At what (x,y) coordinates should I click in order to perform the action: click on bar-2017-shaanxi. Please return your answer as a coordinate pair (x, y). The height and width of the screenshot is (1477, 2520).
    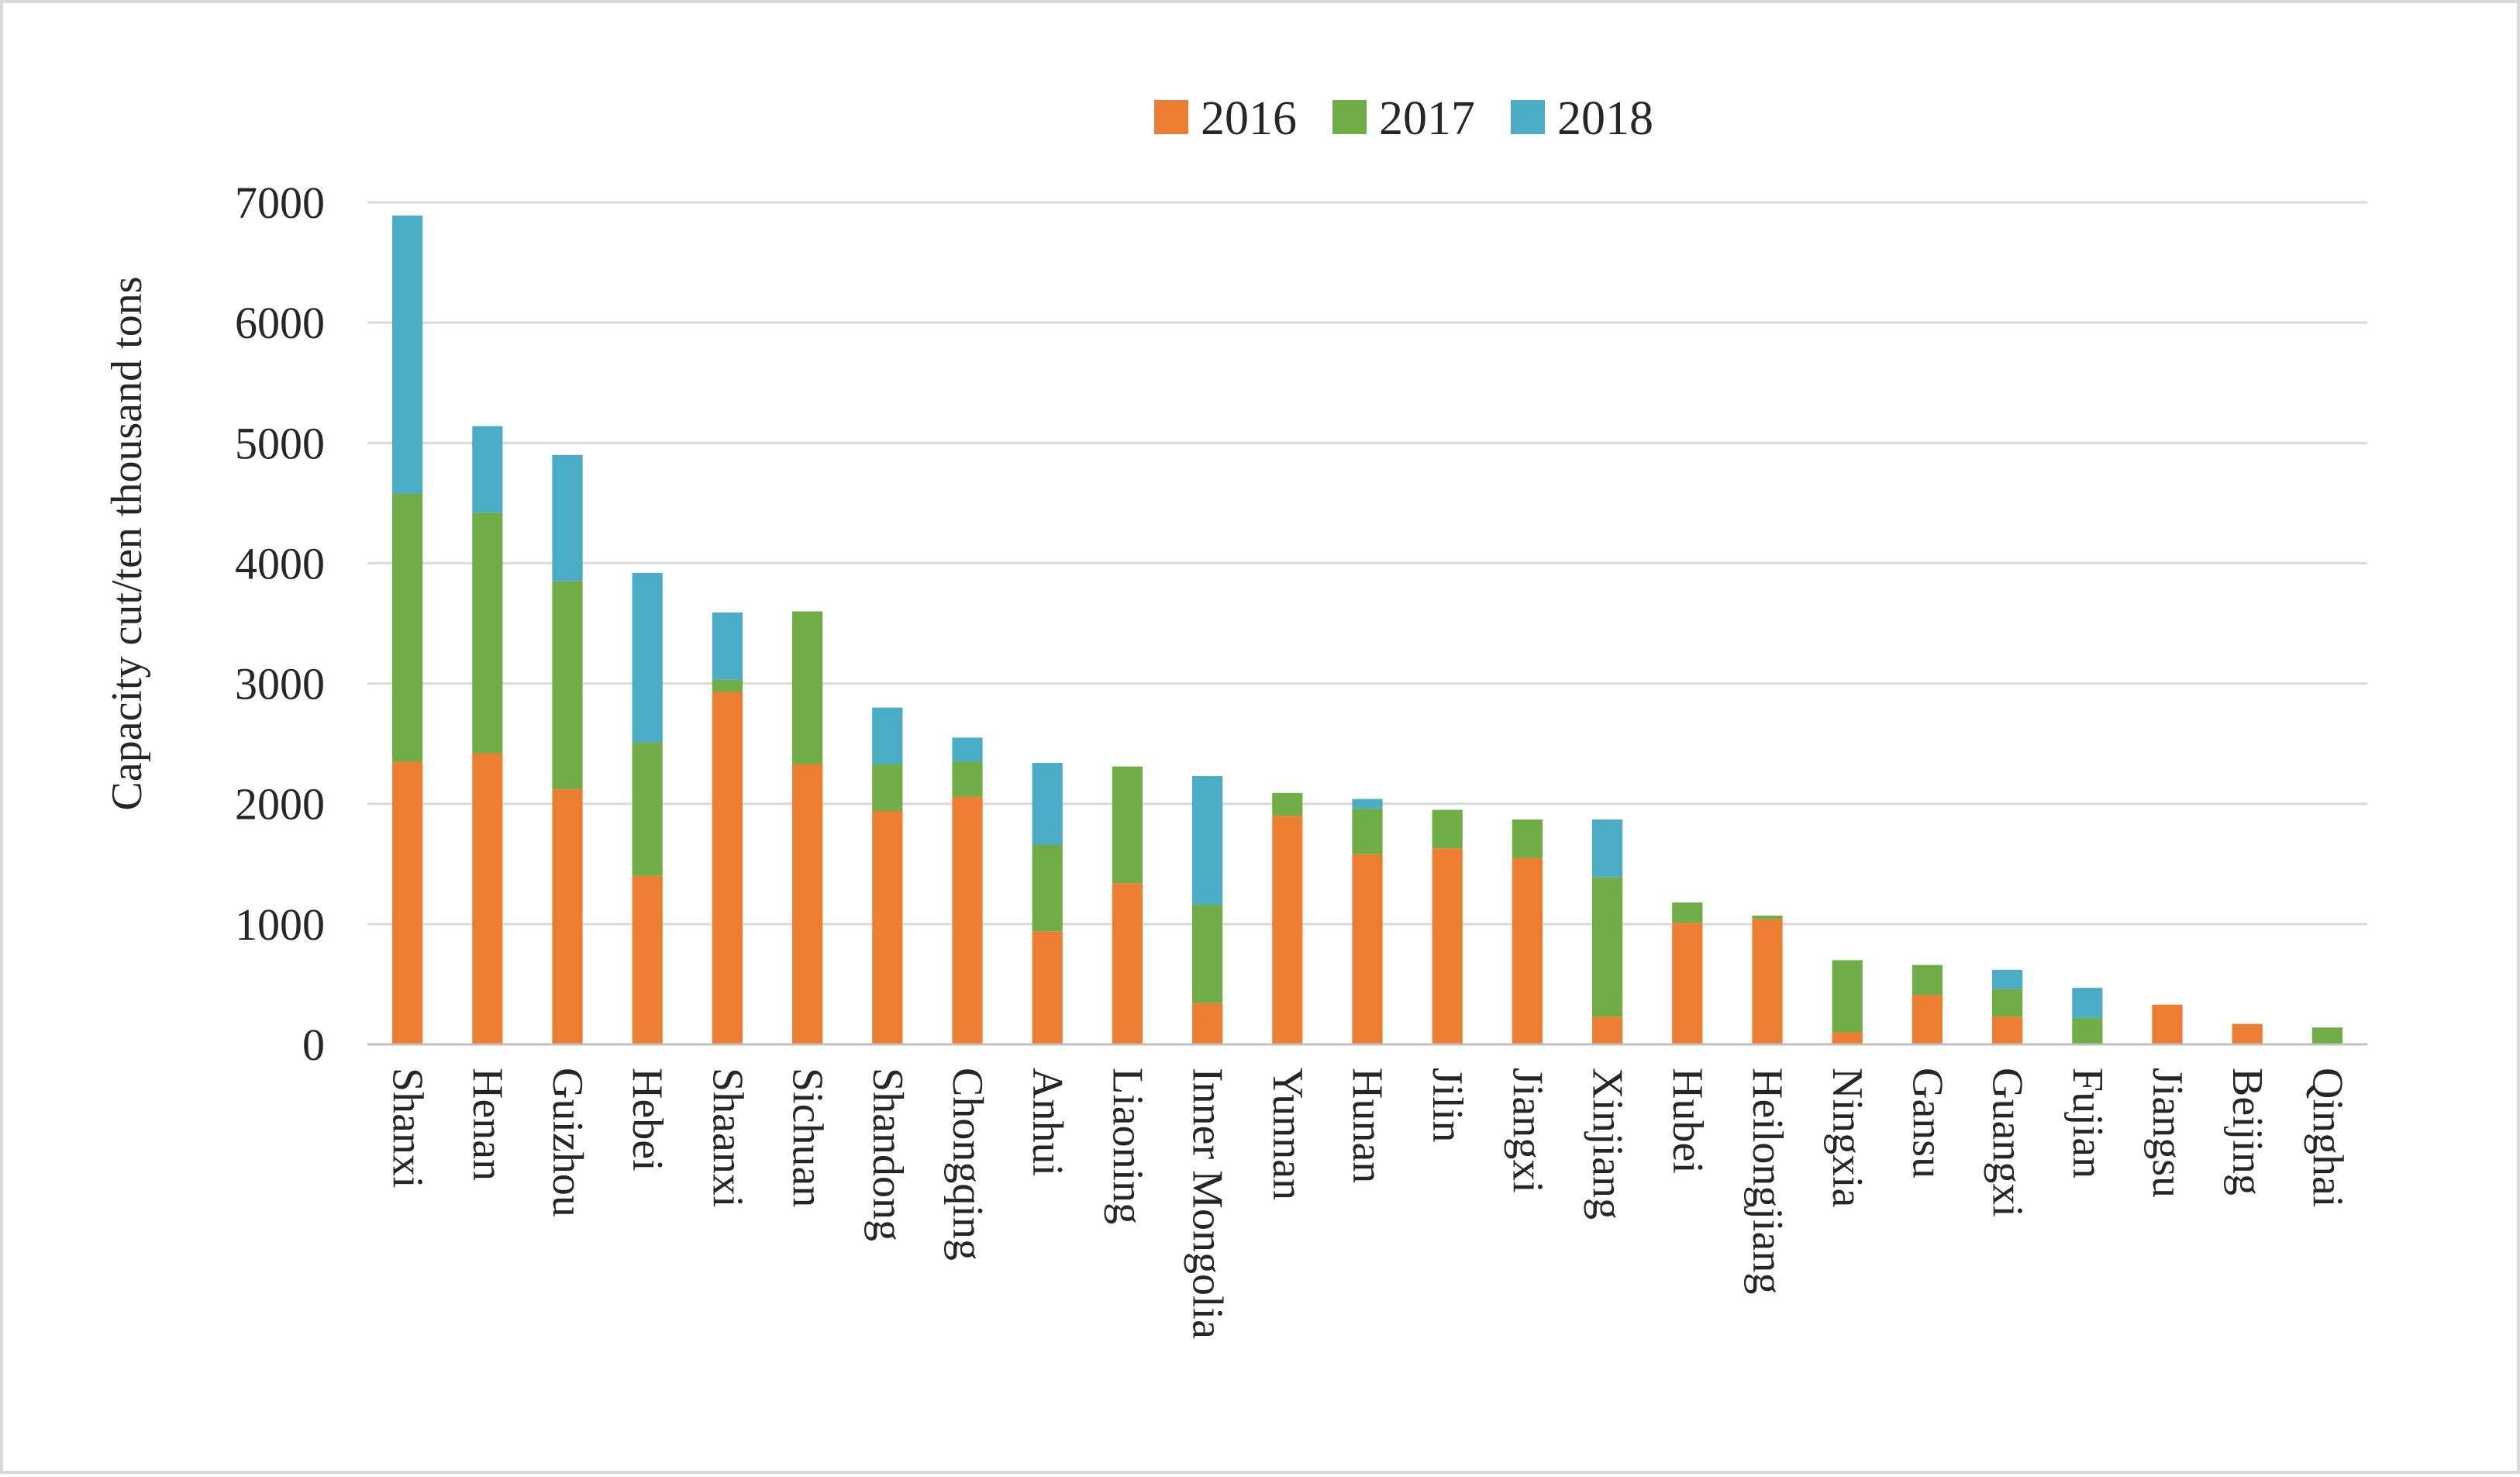
    Looking at the image, I should click on (728, 685).